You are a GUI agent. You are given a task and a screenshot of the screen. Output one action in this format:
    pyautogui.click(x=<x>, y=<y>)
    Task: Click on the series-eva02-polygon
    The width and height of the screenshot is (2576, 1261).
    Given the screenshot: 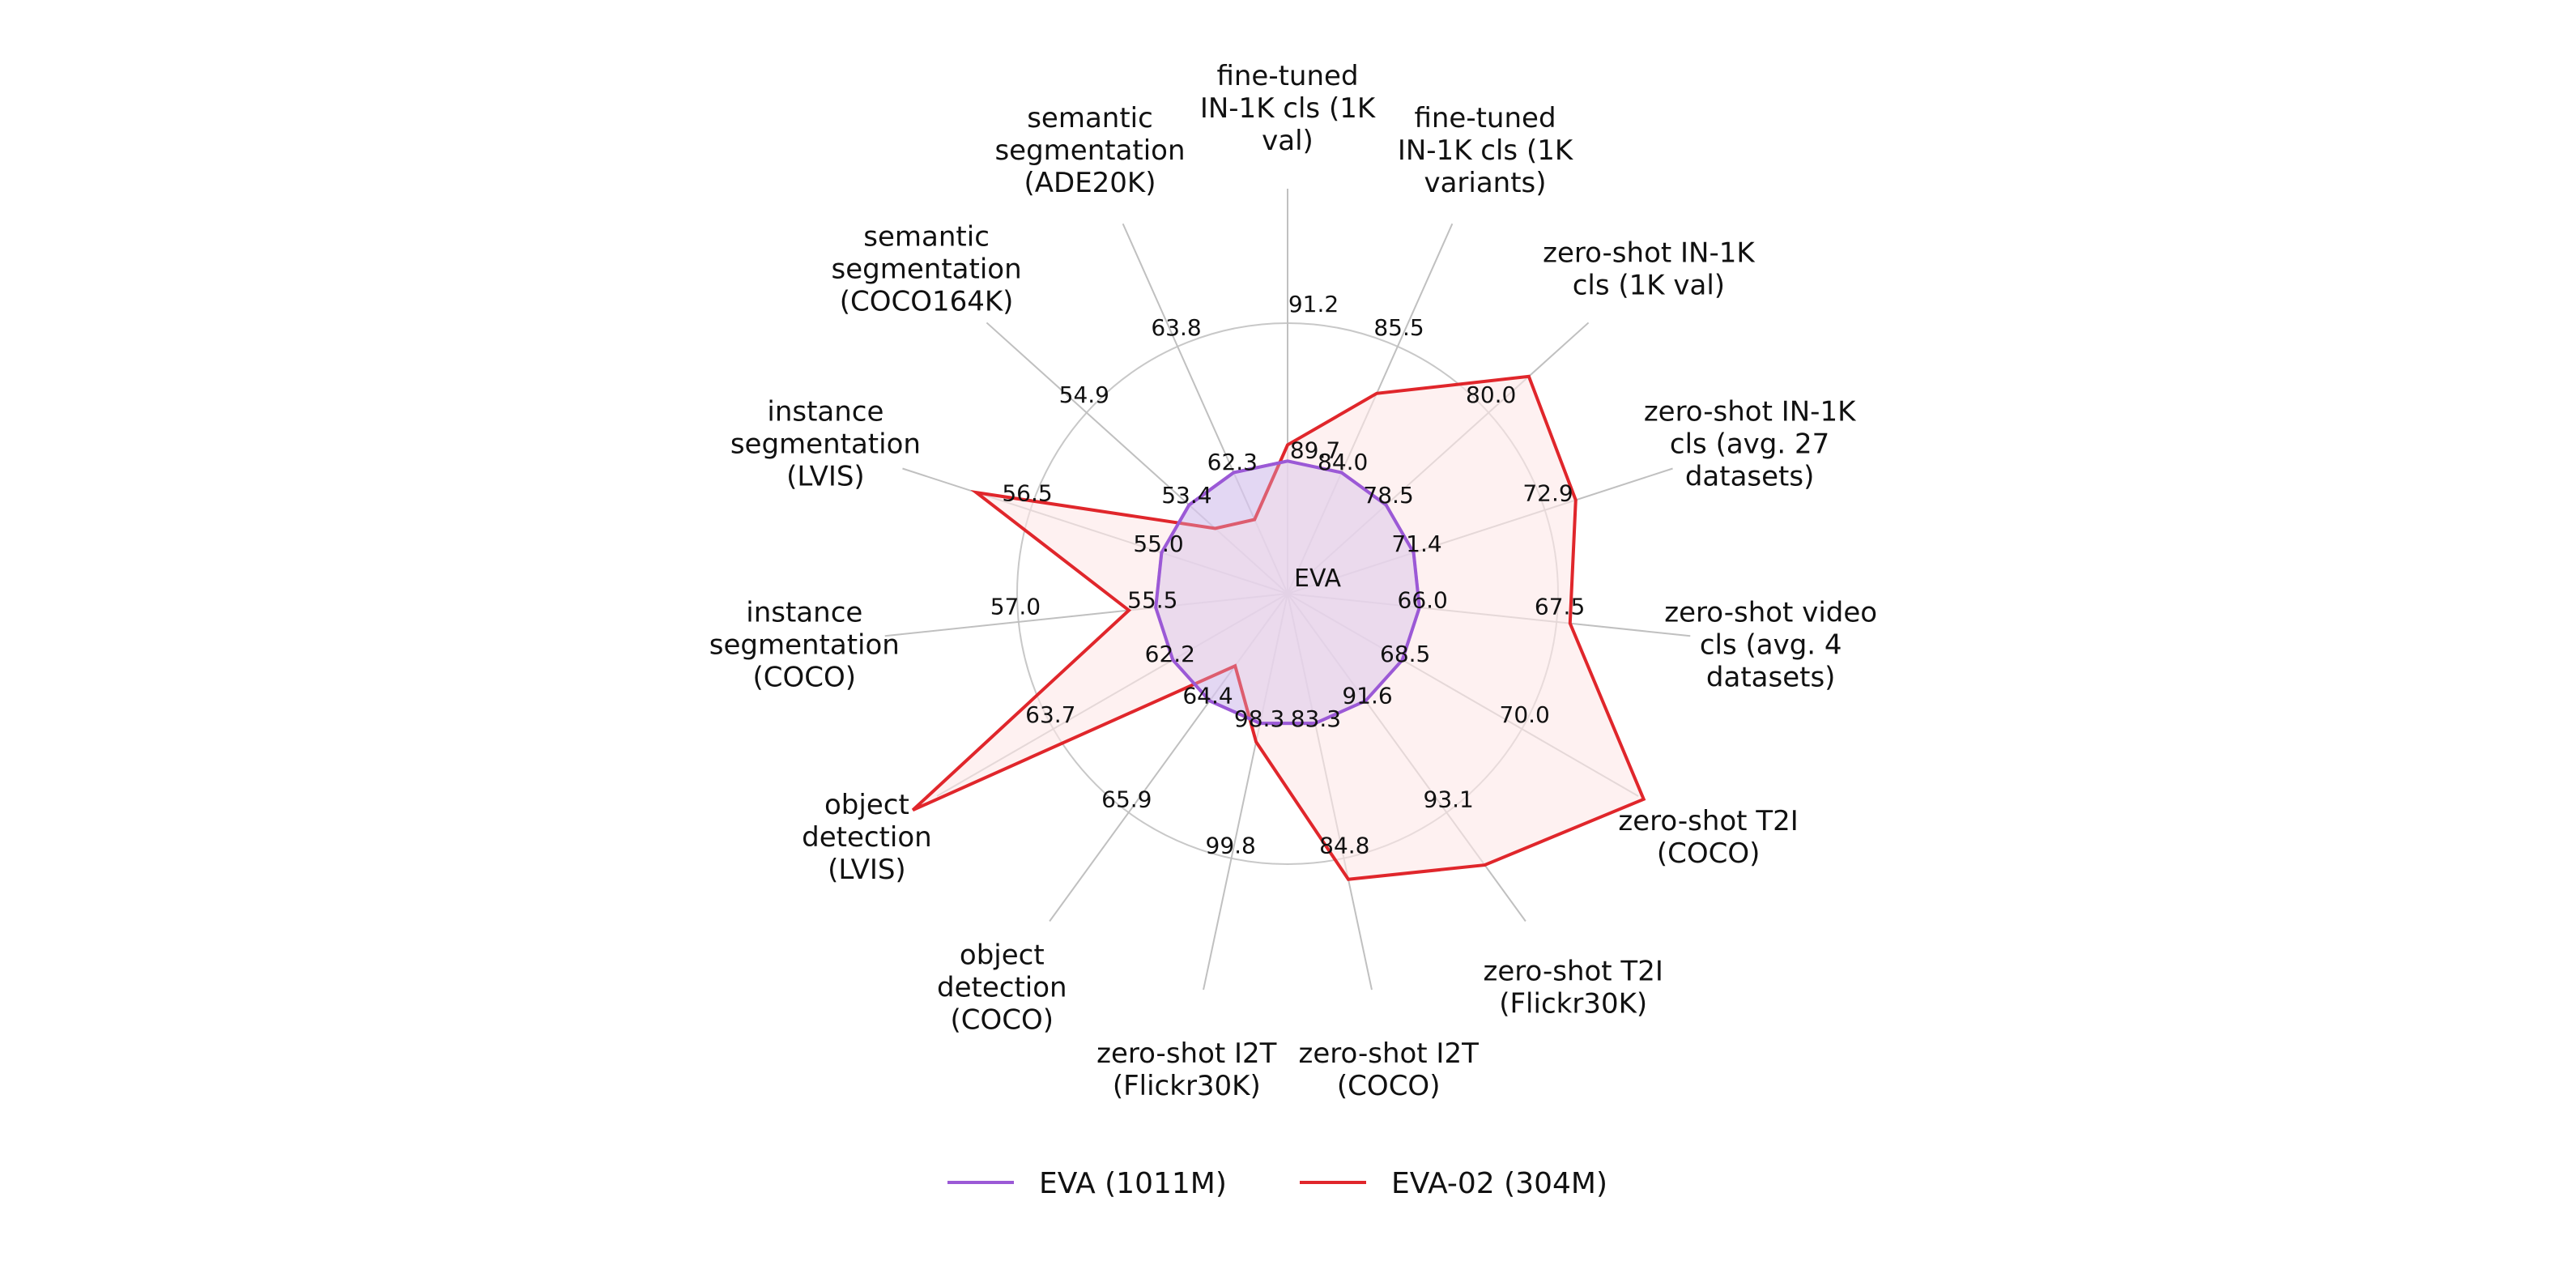 What is the action you would take?
    pyautogui.click(x=1278, y=627)
    